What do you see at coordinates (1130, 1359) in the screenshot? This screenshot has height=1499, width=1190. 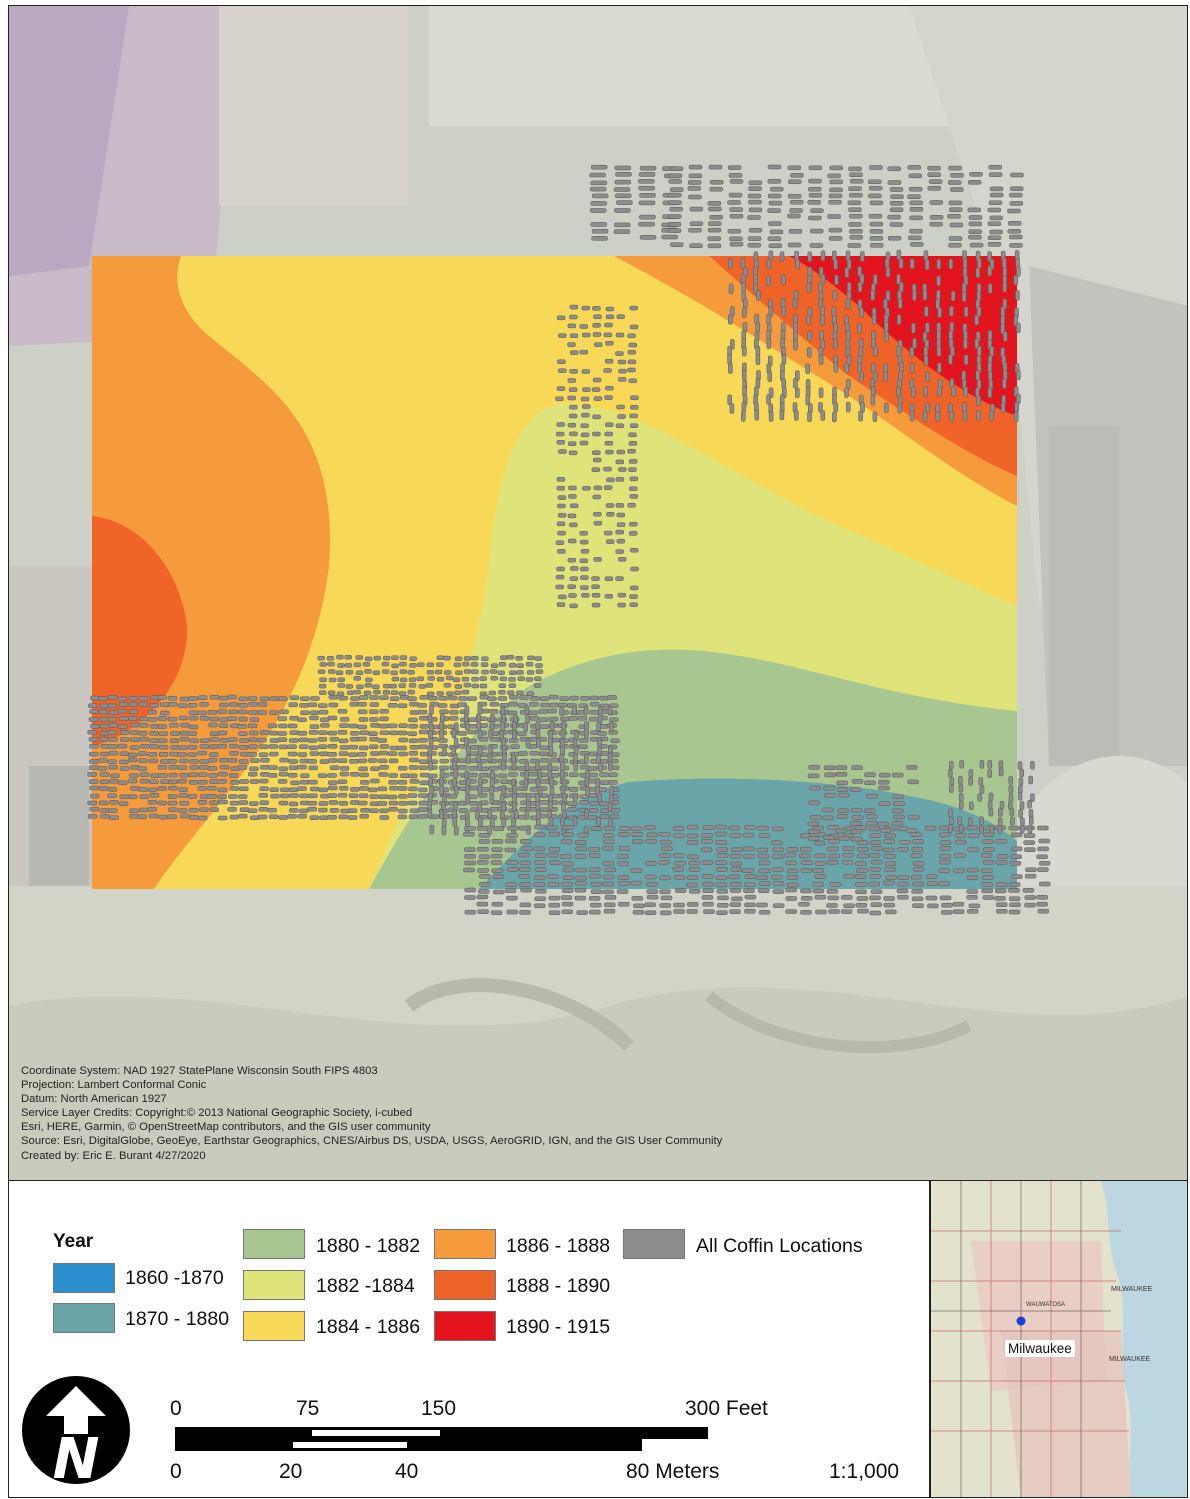 I see `inset-text-milwaukee-2: MILWAUKEE` at bounding box center [1130, 1359].